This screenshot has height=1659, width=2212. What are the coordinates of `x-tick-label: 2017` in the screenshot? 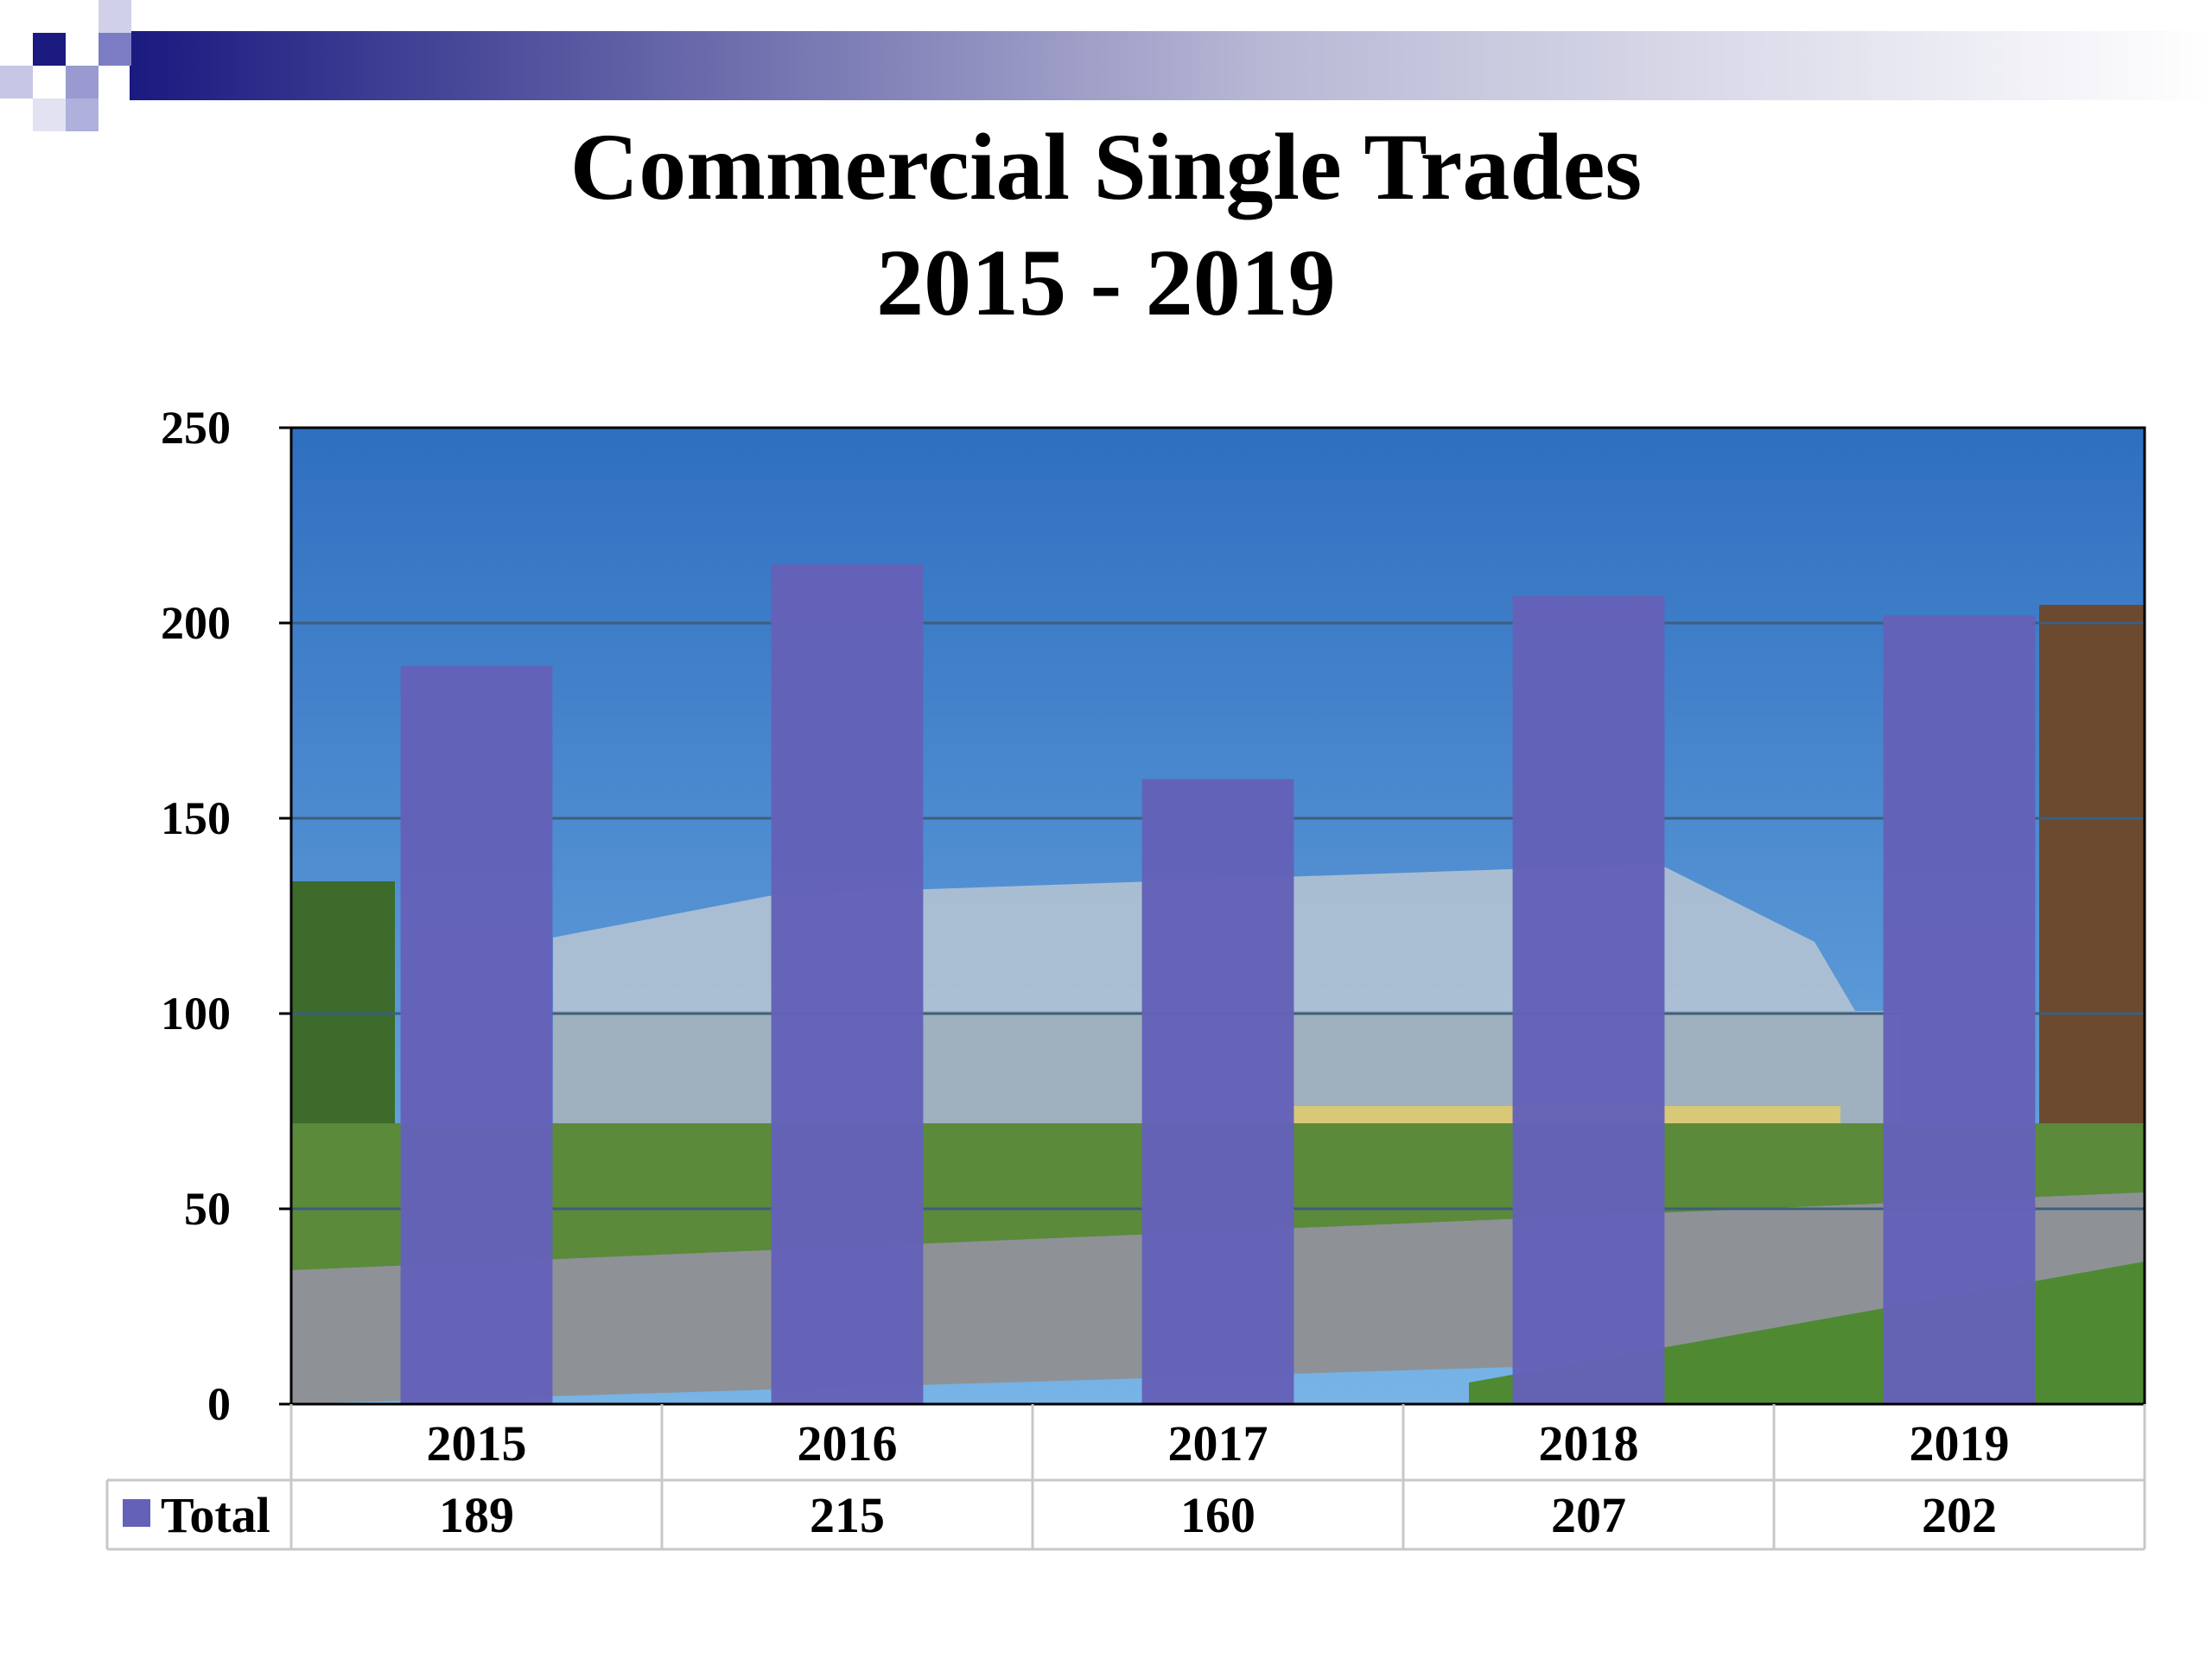 It's located at (1218, 1443).